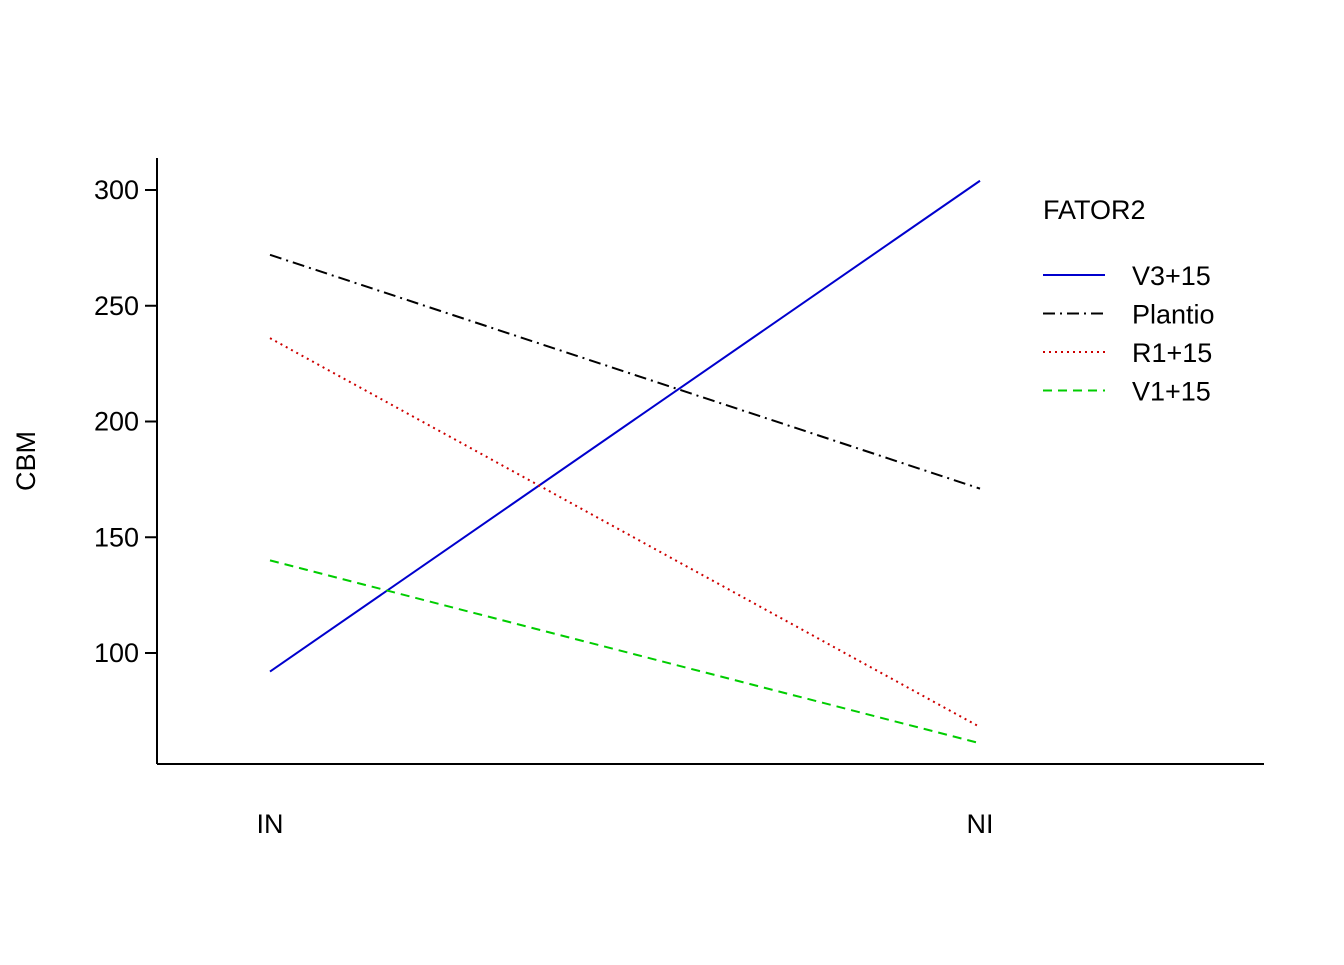 The image size is (1344, 965). Describe the element at coordinates (1173, 315) in the screenshot. I see `legend-label: Plantio` at that location.